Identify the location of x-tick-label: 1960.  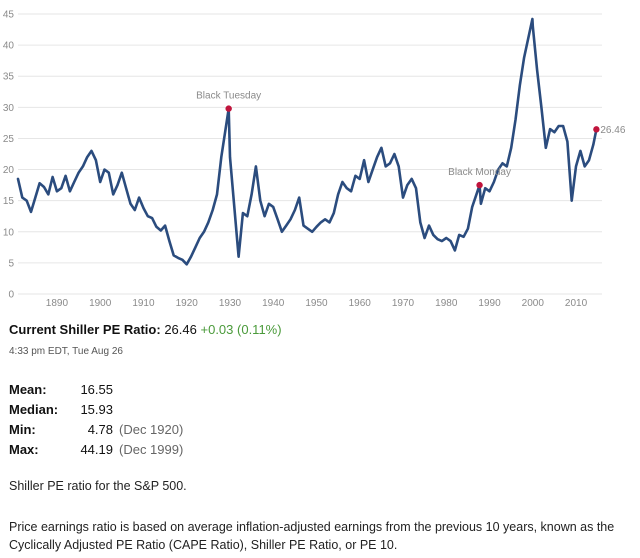
(360, 303).